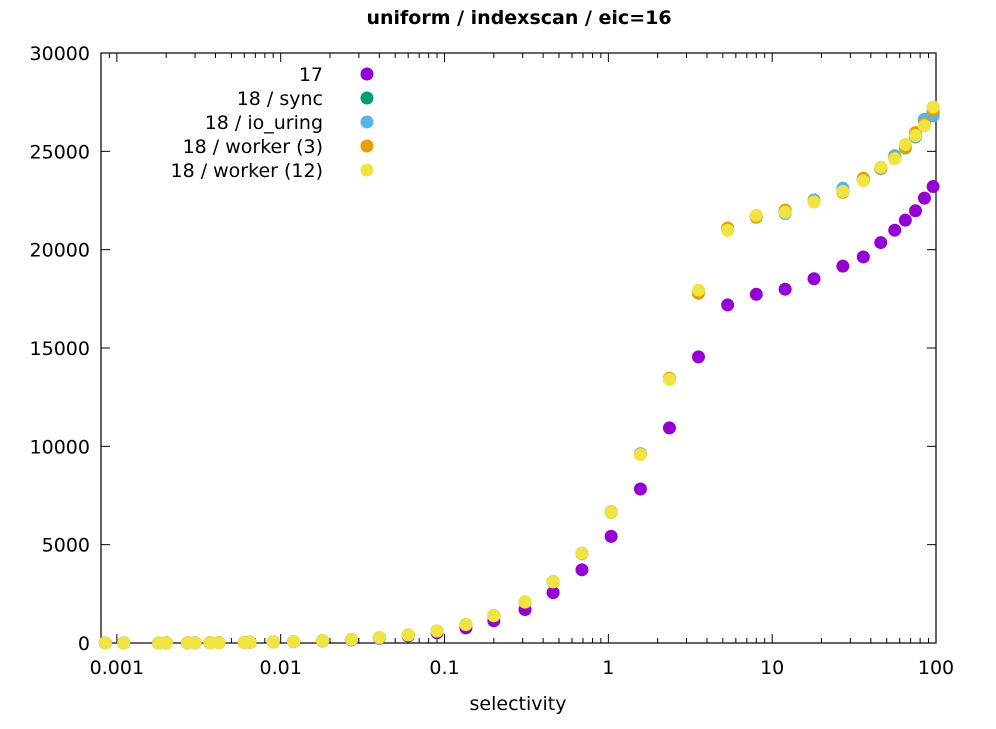 This screenshot has height=729, width=996. What do you see at coordinates (60, 349) in the screenshot?
I see `y-tick-label: 15000` at bounding box center [60, 349].